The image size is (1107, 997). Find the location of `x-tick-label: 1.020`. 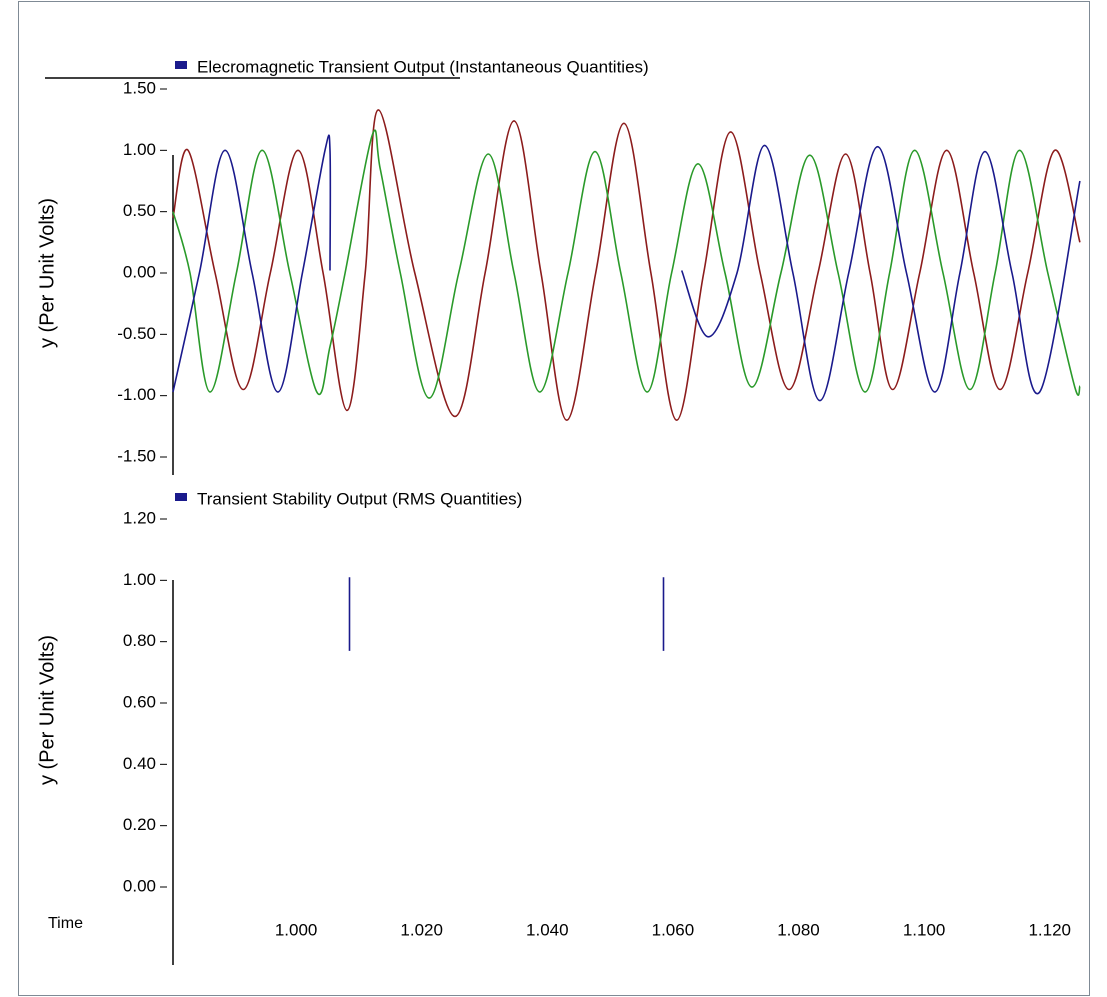

x-tick-label: 1.020 is located at coordinates (421, 929).